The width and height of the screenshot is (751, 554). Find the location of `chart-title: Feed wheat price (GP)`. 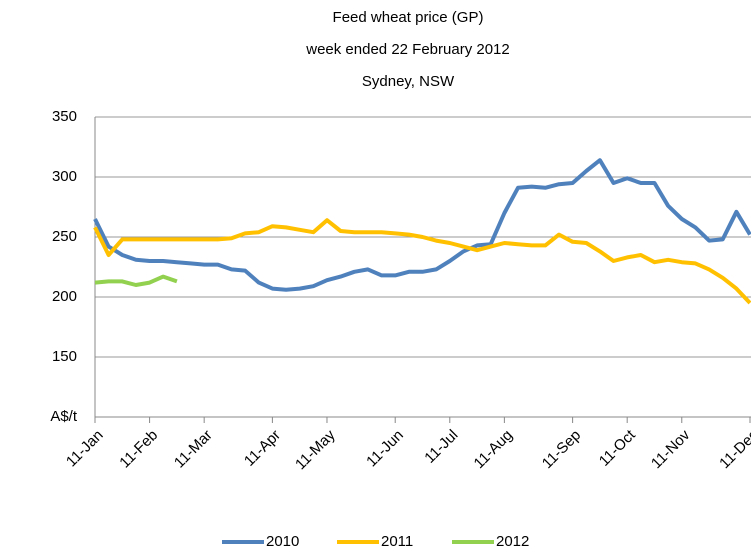

chart-title: Feed wheat price (GP) is located at coordinates (408, 17).